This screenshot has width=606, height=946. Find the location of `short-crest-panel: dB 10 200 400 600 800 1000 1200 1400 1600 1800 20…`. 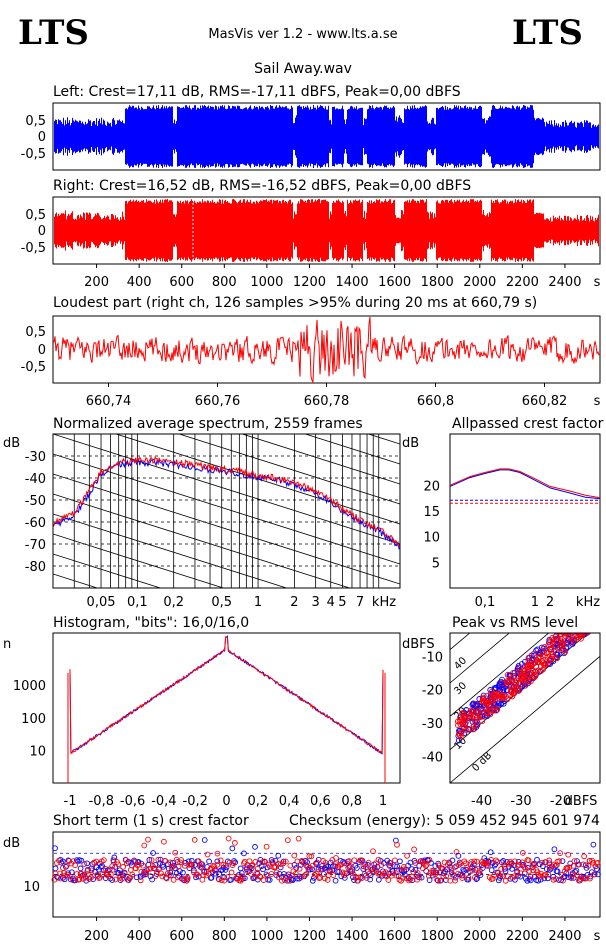

short-crest-panel: dB 10 200 400 600 800 1000 1200 1400 1600 1800 20… is located at coordinates (302, 887).